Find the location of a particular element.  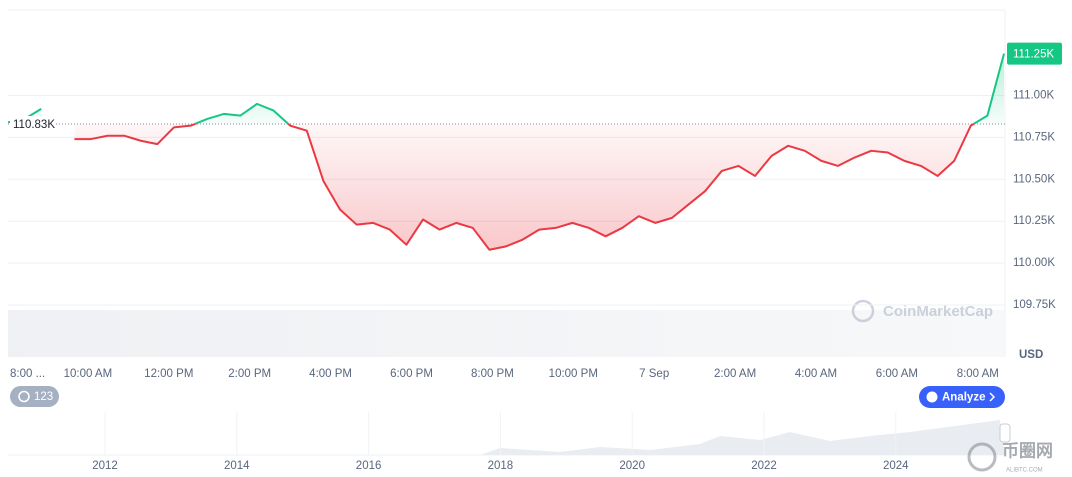

x-tick-label: 12:00 PM is located at coordinates (168, 374).